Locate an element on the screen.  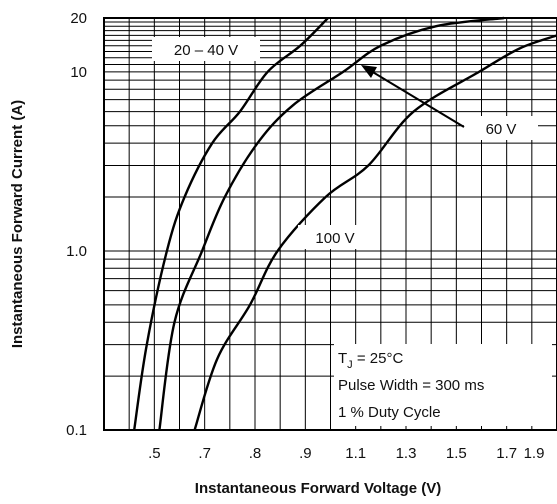
curve-label-20-40v-group: 20 – 40 V is located at coordinates (206, 49).